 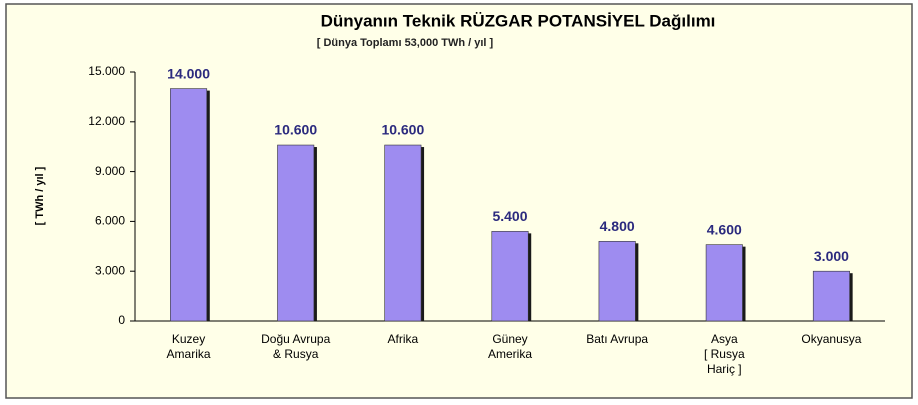 What do you see at coordinates (617, 226) in the screenshot?
I see `data-label: 4.800` at bounding box center [617, 226].